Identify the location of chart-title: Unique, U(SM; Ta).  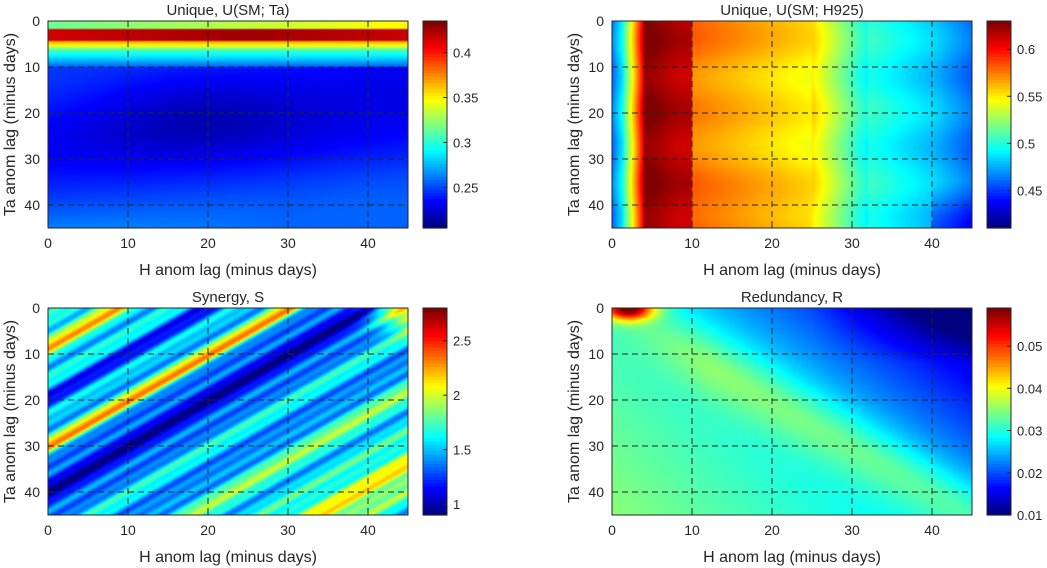
(227, 10).